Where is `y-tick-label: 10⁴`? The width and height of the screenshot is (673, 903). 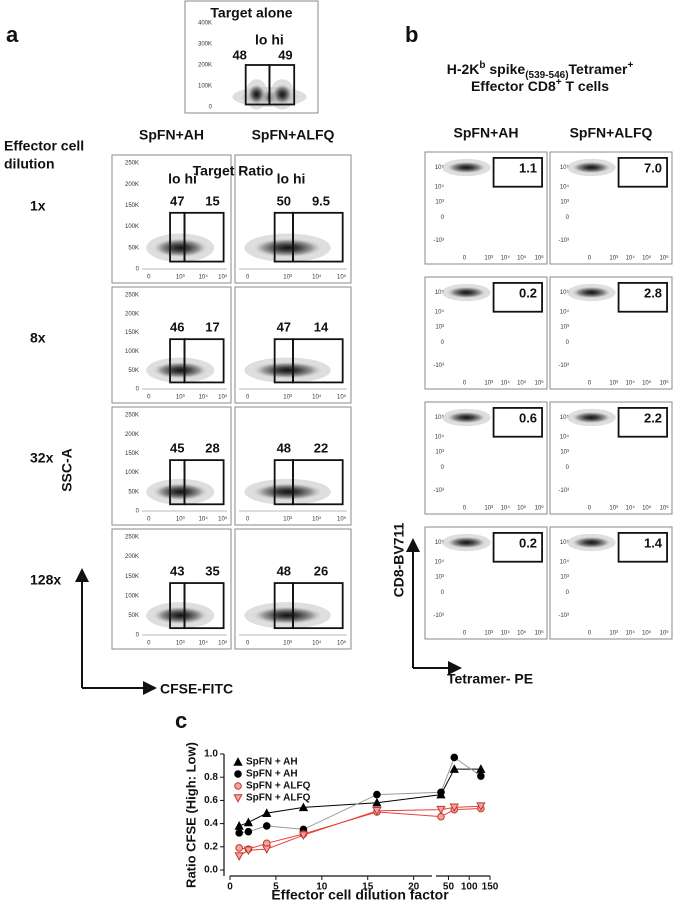
y-tick-label: 10⁴ is located at coordinates (440, 311).